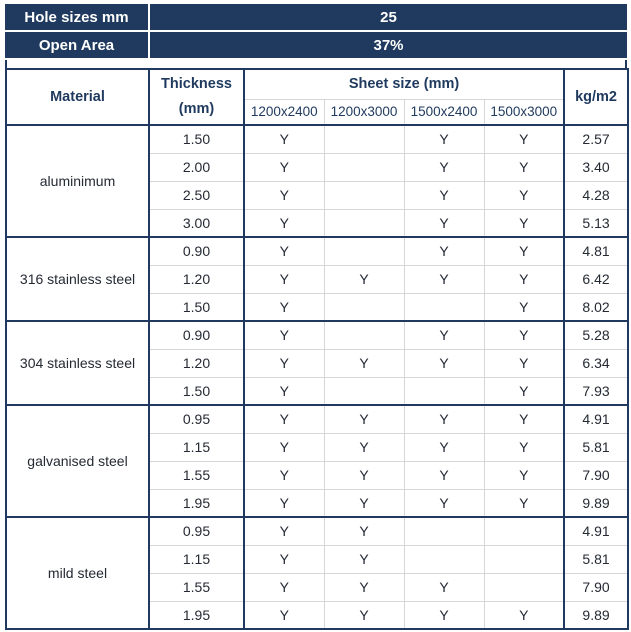 The height and width of the screenshot is (632, 631). I want to click on banner-row-open-area: Open Area 37%, so click(316, 45).